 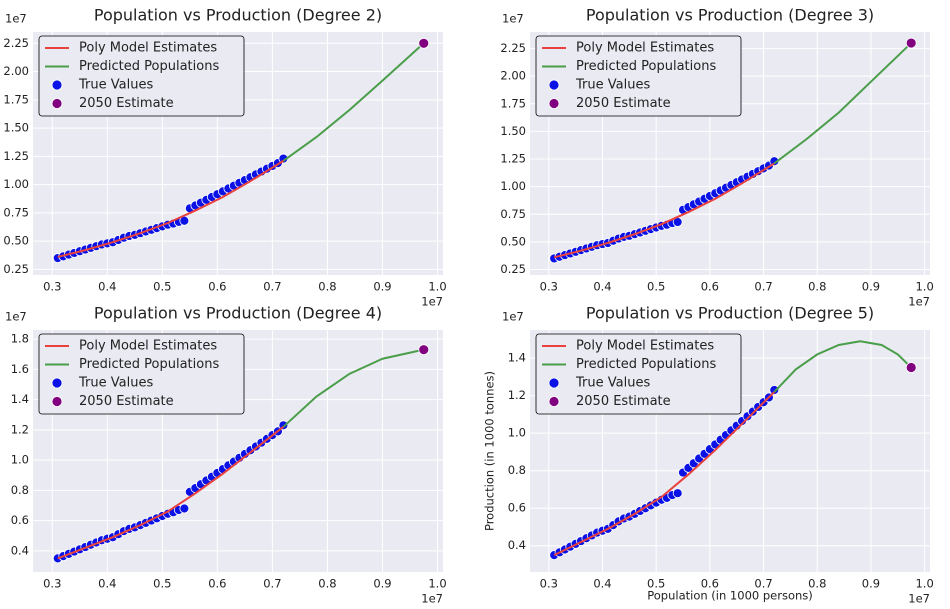 I want to click on y-tick-label: 1.0, so click(x=20, y=460).